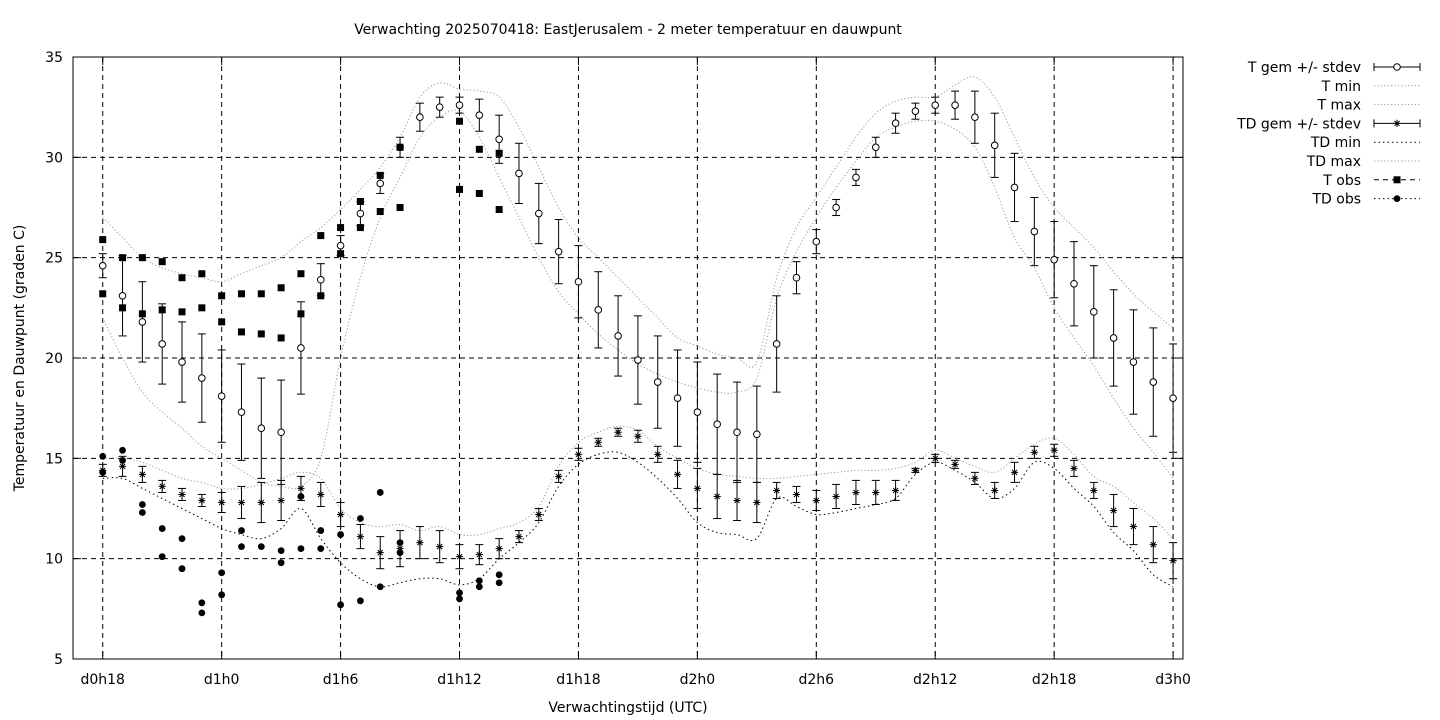 The image size is (1440, 720). Describe the element at coordinates (1338, 106) in the screenshot. I see `legend-label: T max` at that location.